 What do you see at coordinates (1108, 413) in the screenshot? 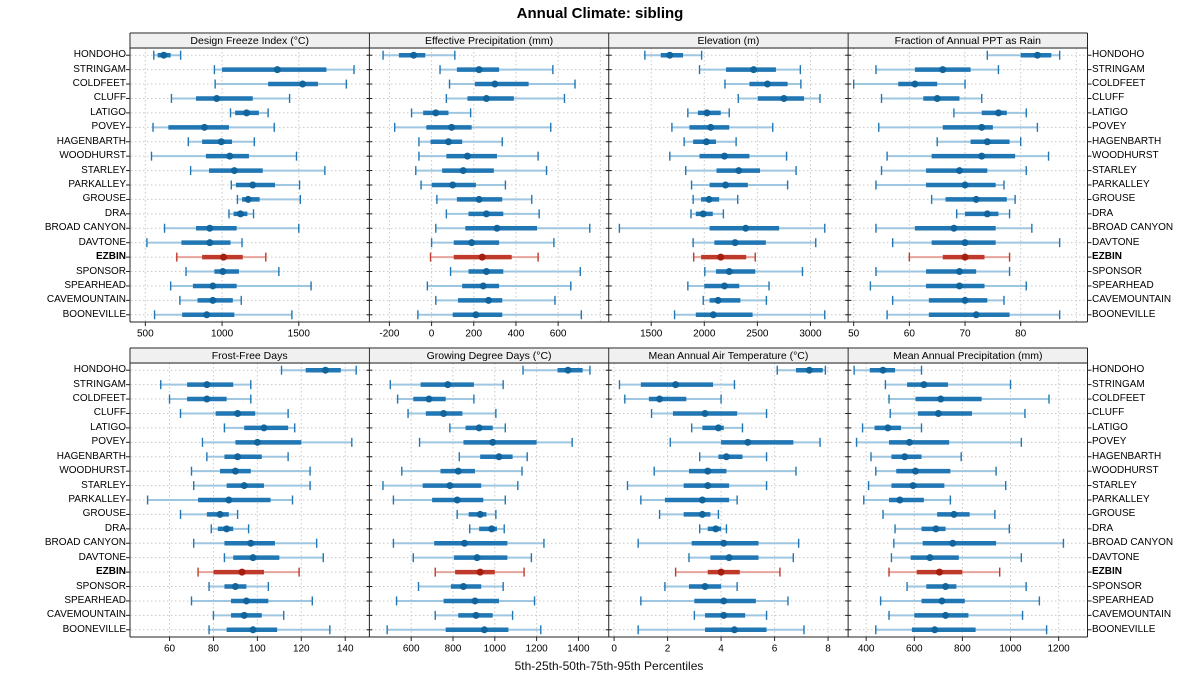
I see `site-label-right: CLUFF` at bounding box center [1108, 413].